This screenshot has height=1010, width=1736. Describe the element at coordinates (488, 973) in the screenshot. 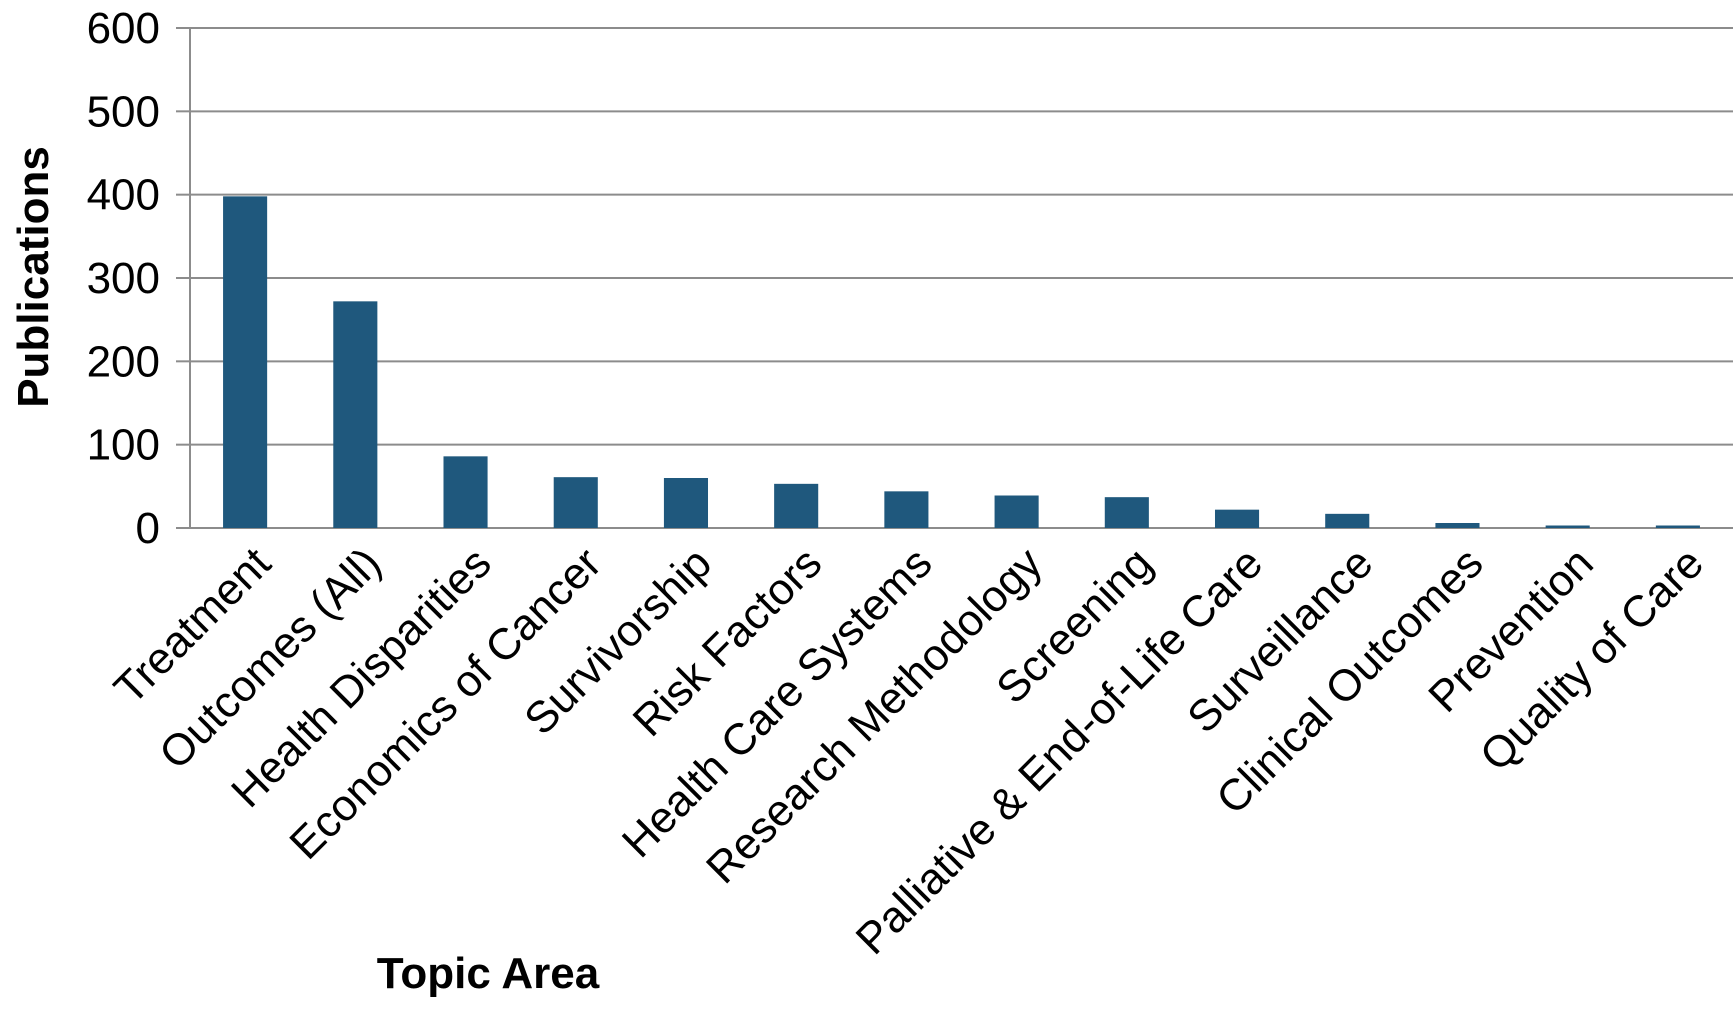

I see `x-axis-title: Topic Area` at that location.